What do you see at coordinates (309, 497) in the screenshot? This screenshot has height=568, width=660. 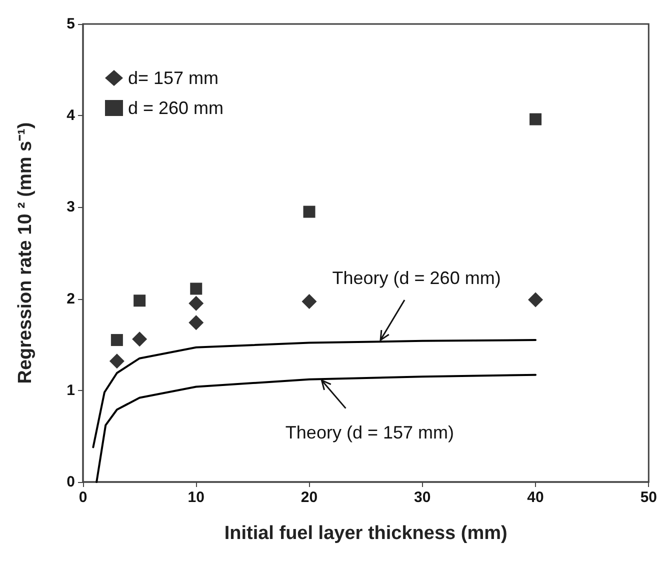 I see `x-tick-label: 20` at bounding box center [309, 497].